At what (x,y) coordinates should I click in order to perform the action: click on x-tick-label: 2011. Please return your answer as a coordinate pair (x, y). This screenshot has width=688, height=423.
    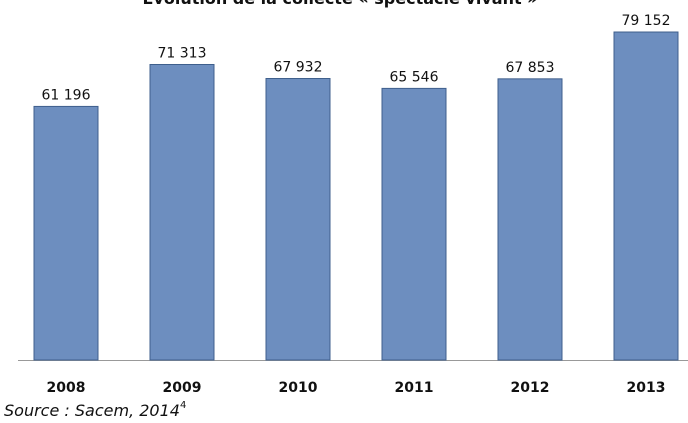
    Looking at the image, I should click on (414, 388).